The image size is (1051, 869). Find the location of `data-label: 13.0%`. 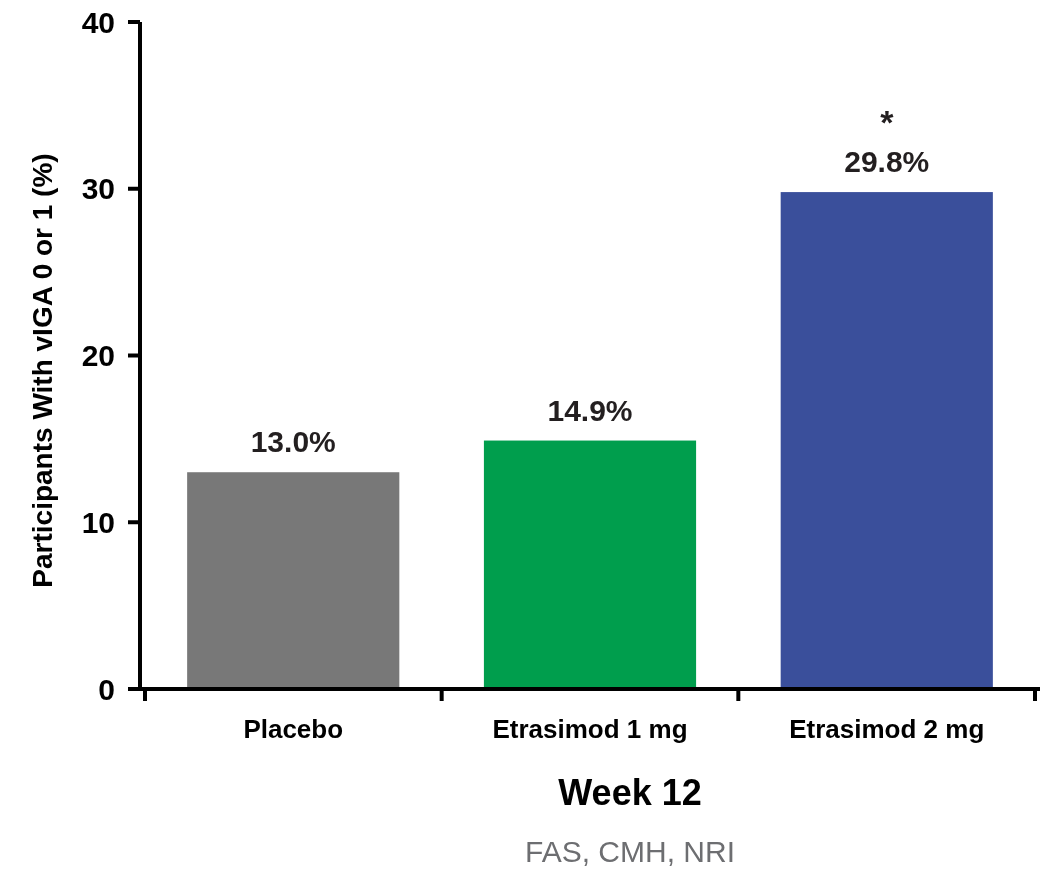

data-label: 13.0% is located at coordinates (293, 442).